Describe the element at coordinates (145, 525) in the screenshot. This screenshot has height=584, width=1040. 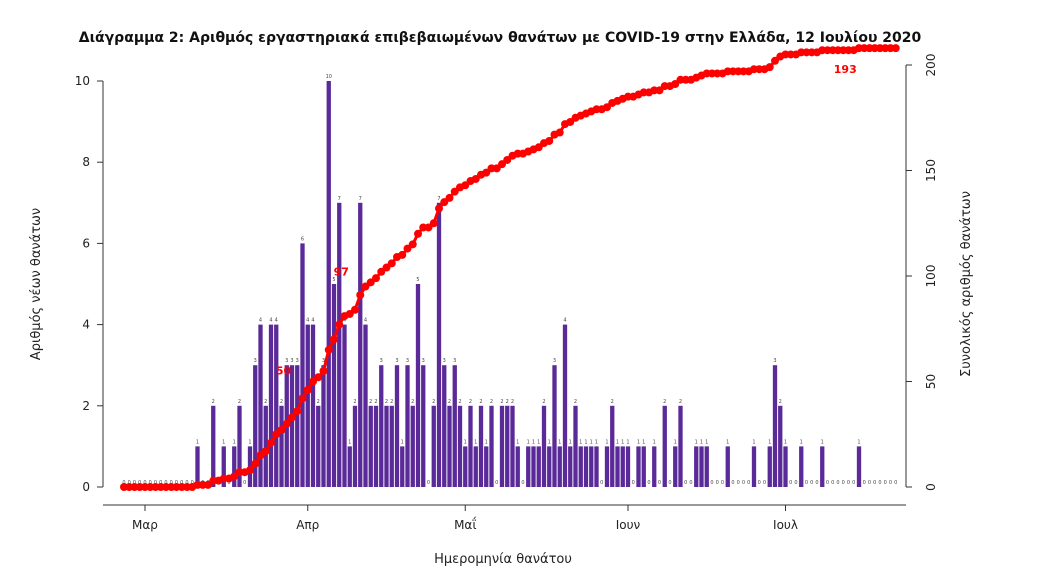
I see `x-tick-label: Μαρ` at that location.